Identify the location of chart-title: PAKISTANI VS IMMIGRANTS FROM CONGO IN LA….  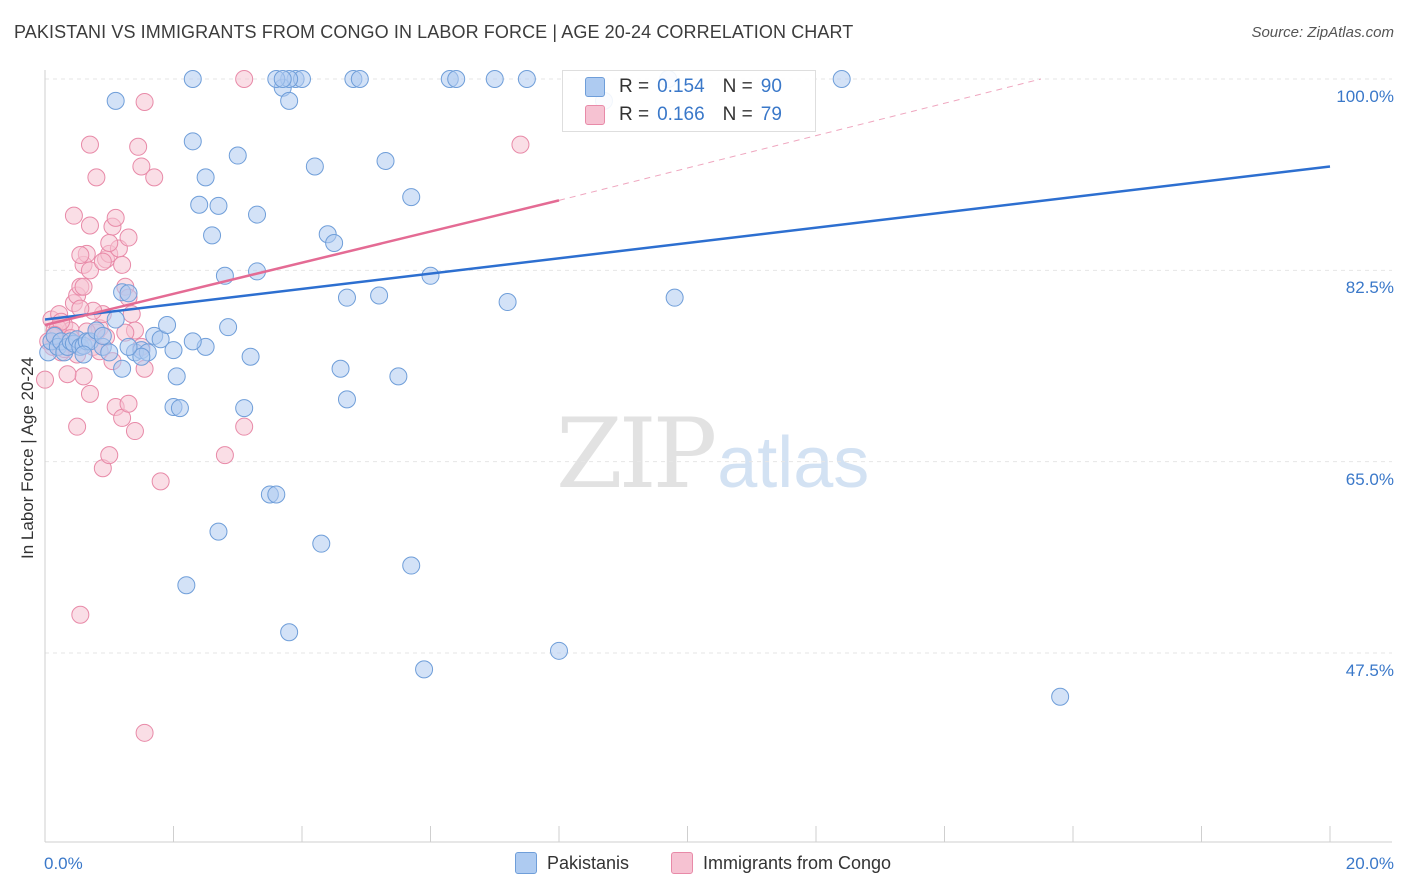
(434, 32).